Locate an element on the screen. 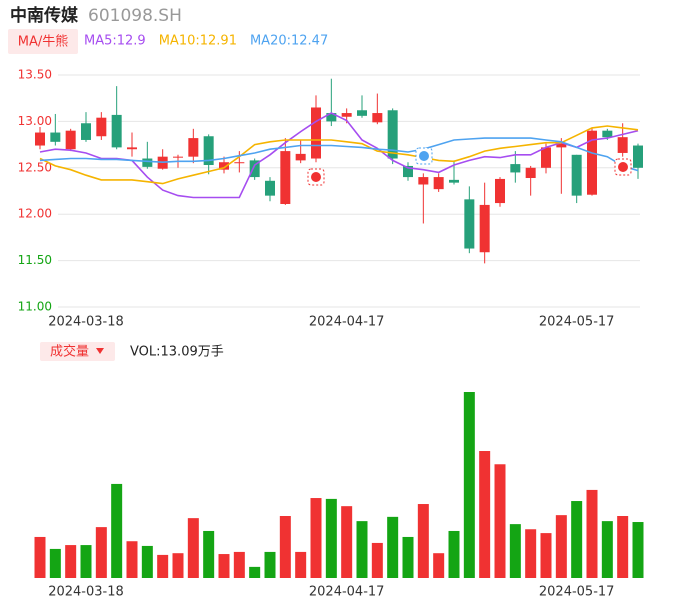 The image size is (686, 606). legend-entry: MA20:12.47 is located at coordinates (289, 41).